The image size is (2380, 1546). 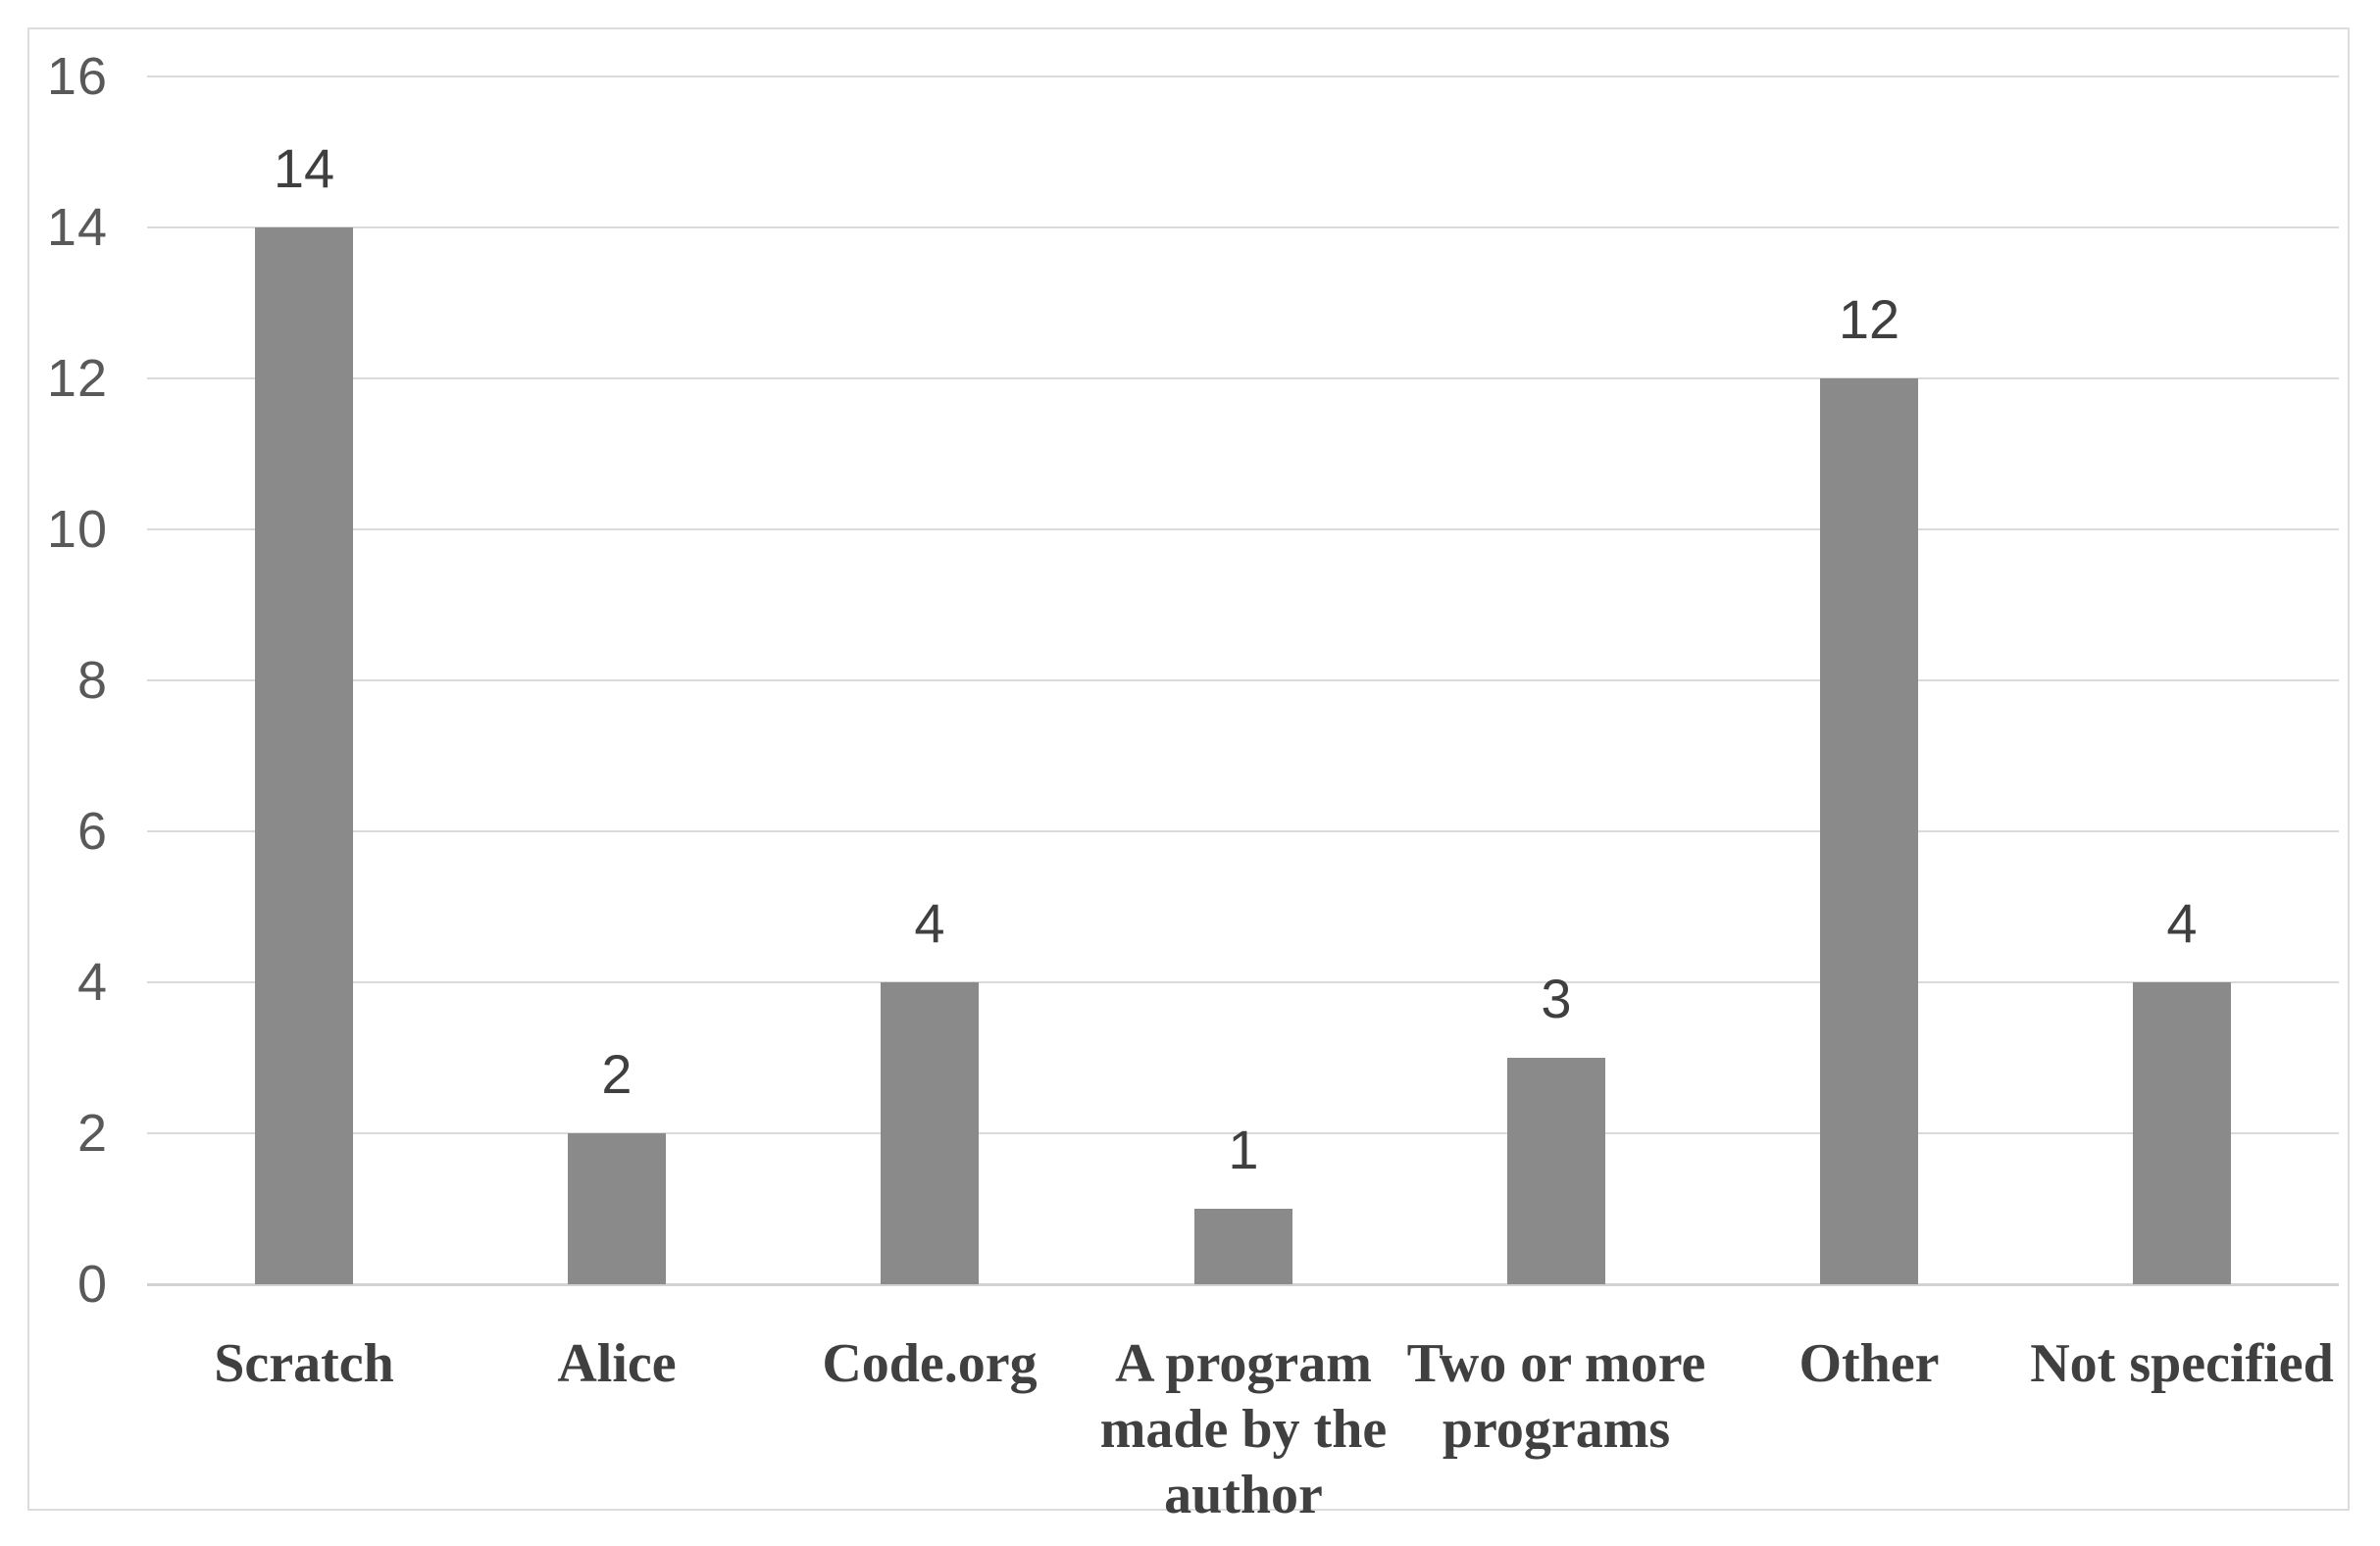 I want to click on bar-code-org, so click(x=930, y=1133).